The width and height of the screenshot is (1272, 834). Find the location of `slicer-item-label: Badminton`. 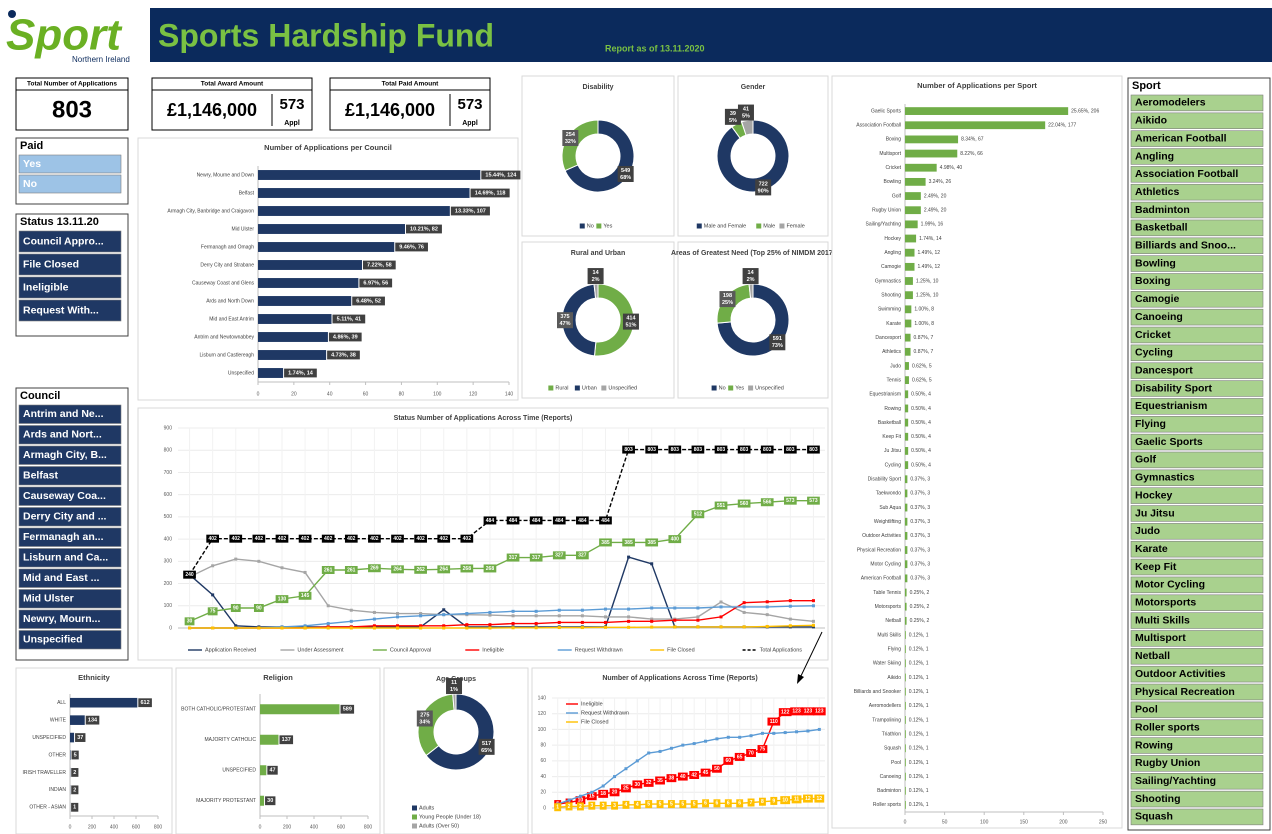

slicer-item-label: Badminton is located at coordinates (1162, 210).